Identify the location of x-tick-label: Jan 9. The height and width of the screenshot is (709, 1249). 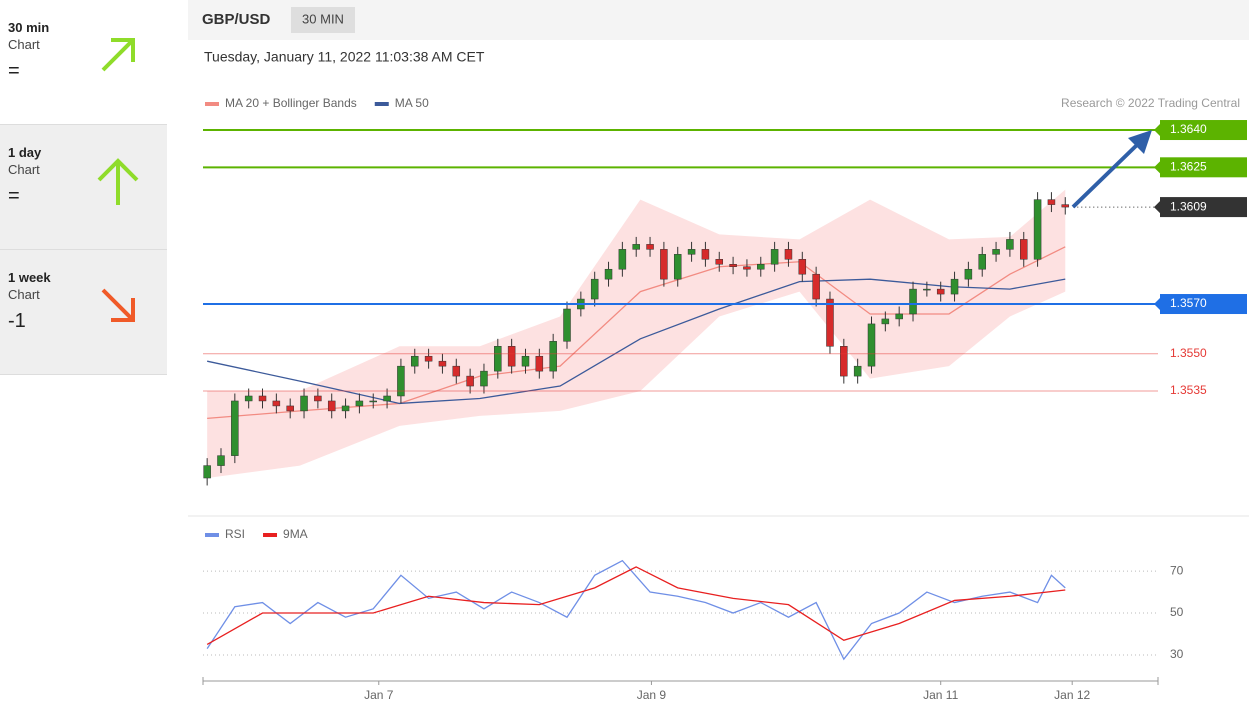
(652, 695).